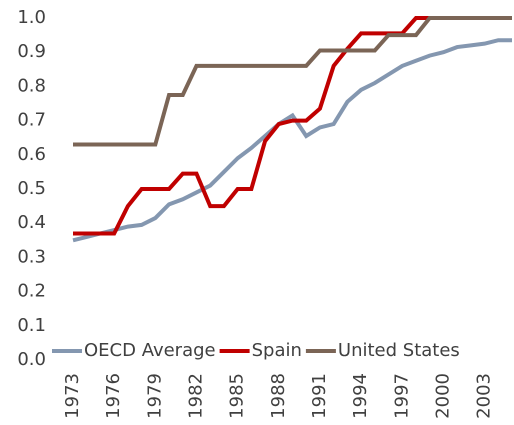 This screenshot has width=514, height=425. I want to click on y-tick-label: 0.2, so click(31, 291).